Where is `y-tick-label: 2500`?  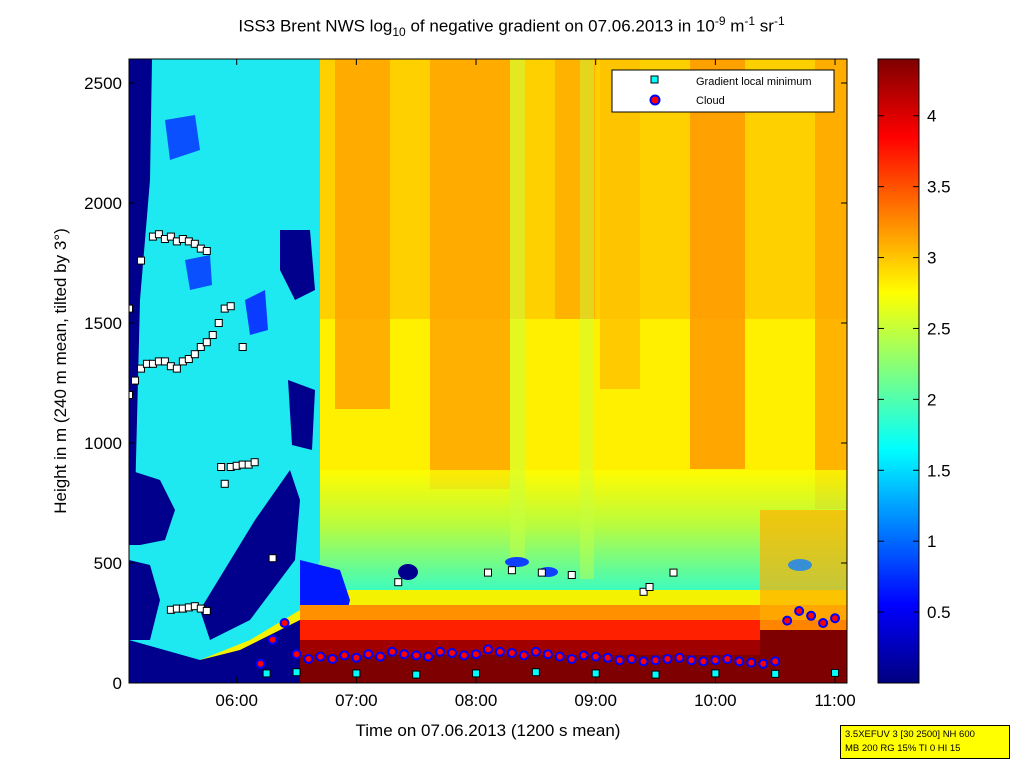
y-tick-label: 2500 is located at coordinates (103, 83).